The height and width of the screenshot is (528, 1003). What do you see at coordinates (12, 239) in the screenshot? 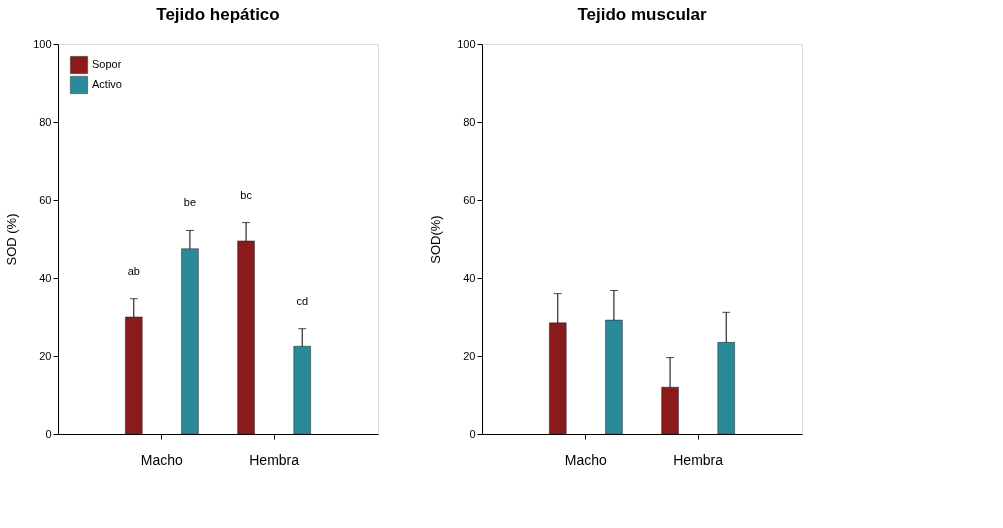
I see `y-axis-title: SOD (%)` at bounding box center [12, 239].